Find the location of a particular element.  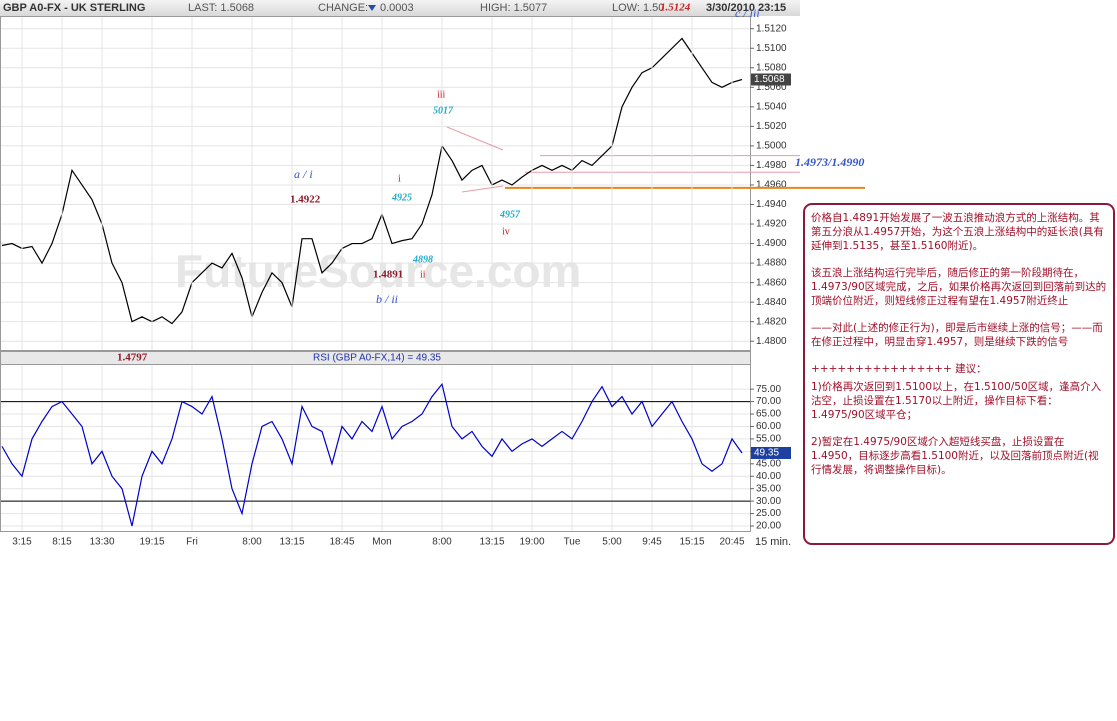

y-tick-label: 1.5040 is located at coordinates (771, 106).